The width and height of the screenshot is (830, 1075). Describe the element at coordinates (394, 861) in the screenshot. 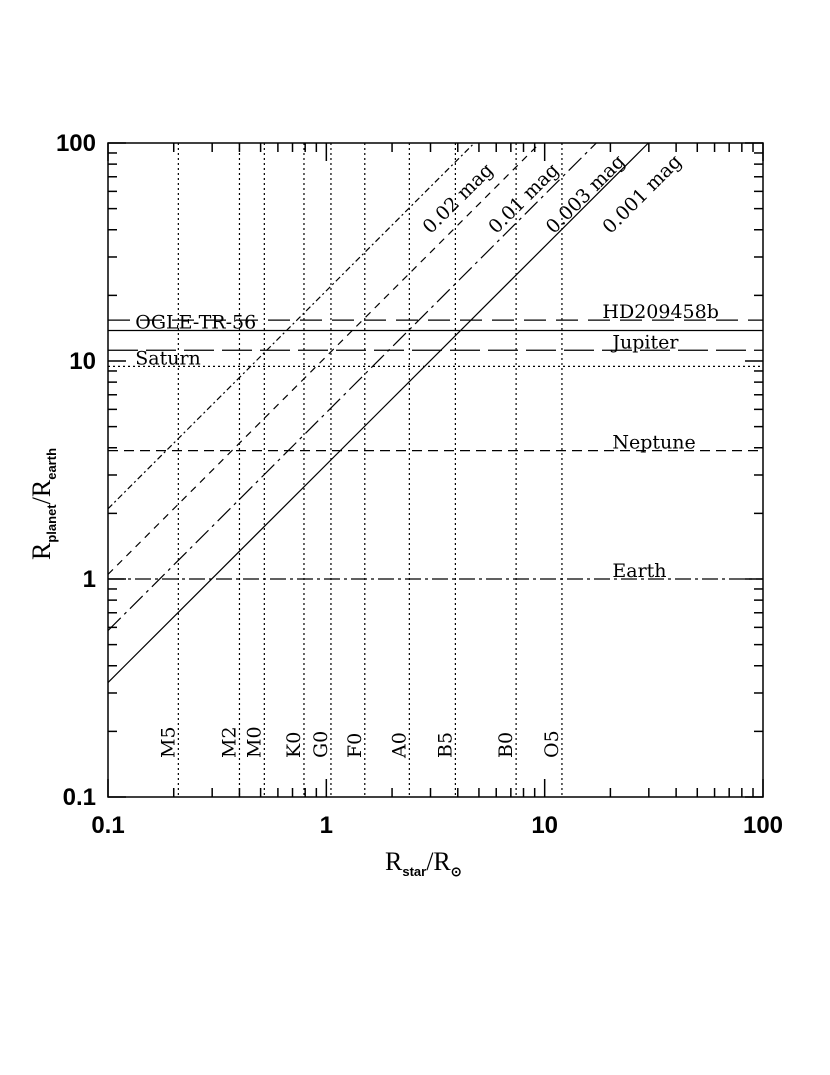

I see `x-axis-title-main: R` at that location.